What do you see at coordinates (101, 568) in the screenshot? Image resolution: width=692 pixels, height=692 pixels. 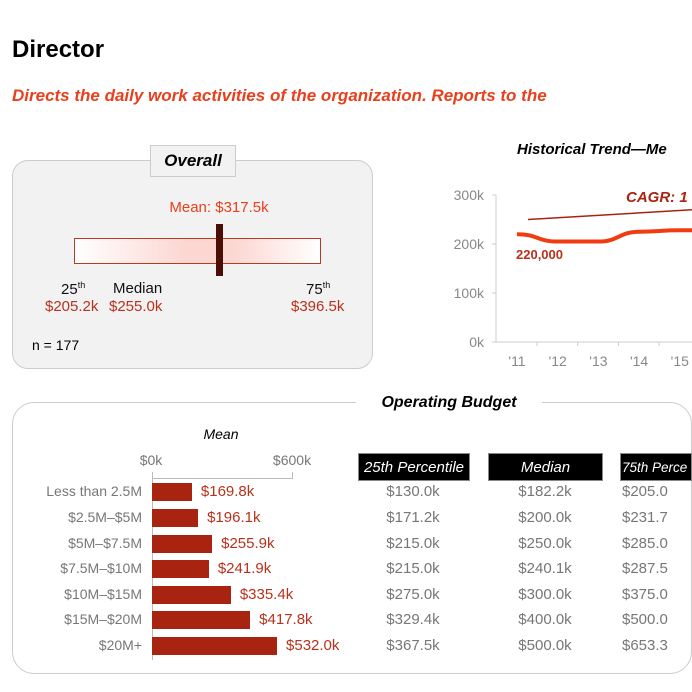 I see `category-label: $7.5M–$10M` at bounding box center [101, 568].